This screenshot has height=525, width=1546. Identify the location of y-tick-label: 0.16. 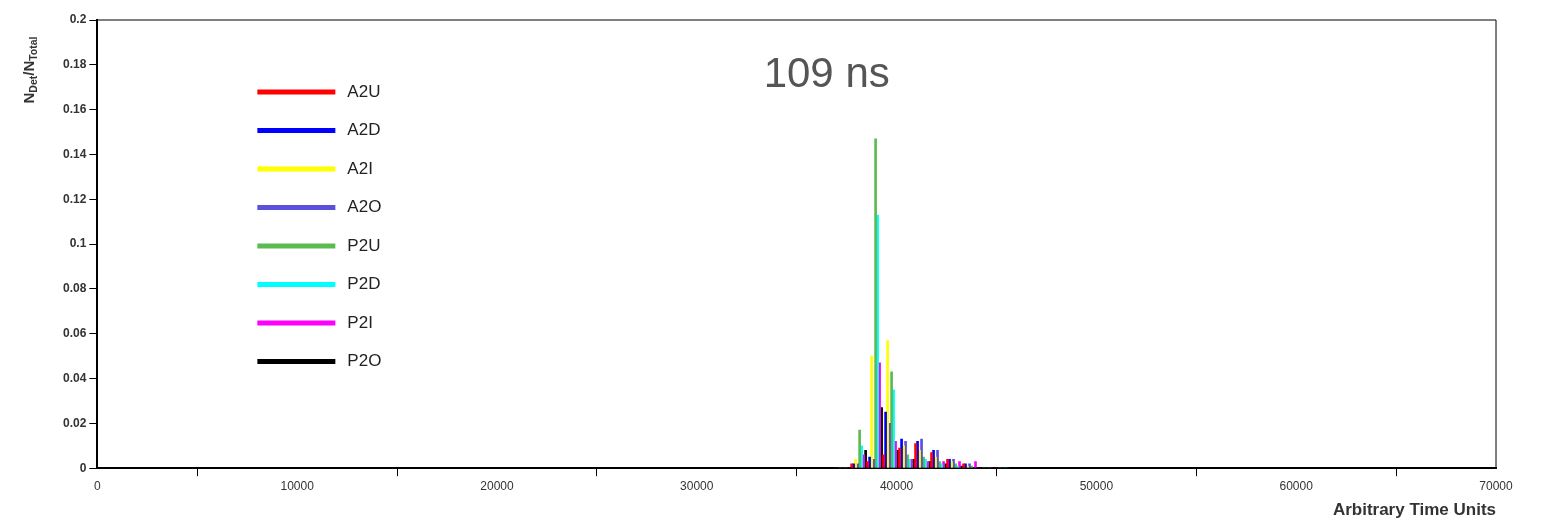
(75, 108).